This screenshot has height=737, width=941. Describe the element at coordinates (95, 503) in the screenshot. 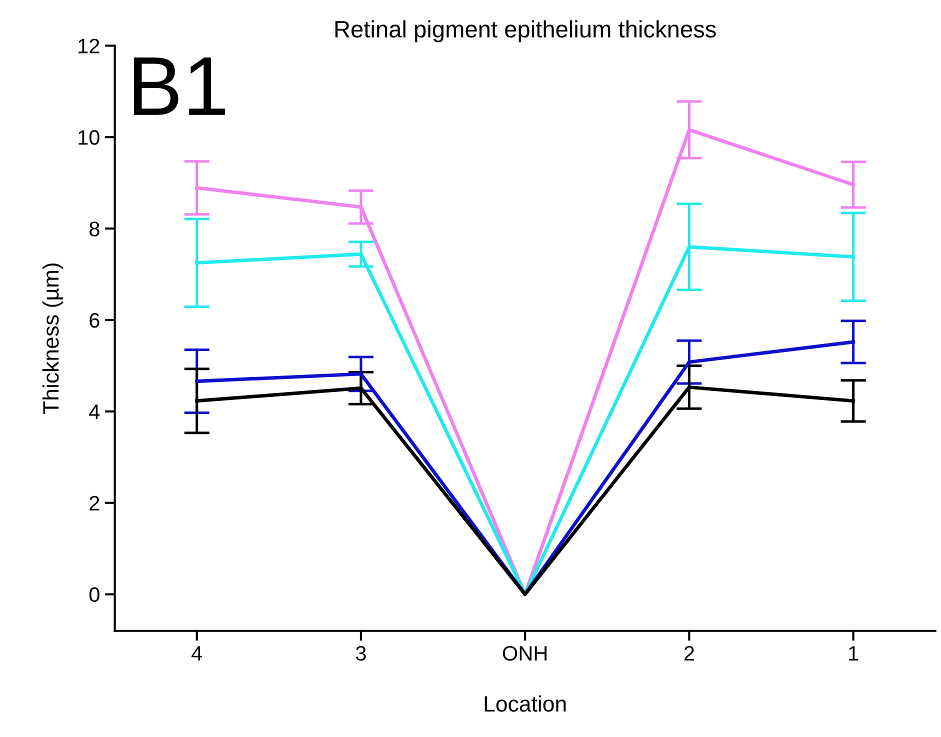

I see `y-tick-label: 2` at that location.